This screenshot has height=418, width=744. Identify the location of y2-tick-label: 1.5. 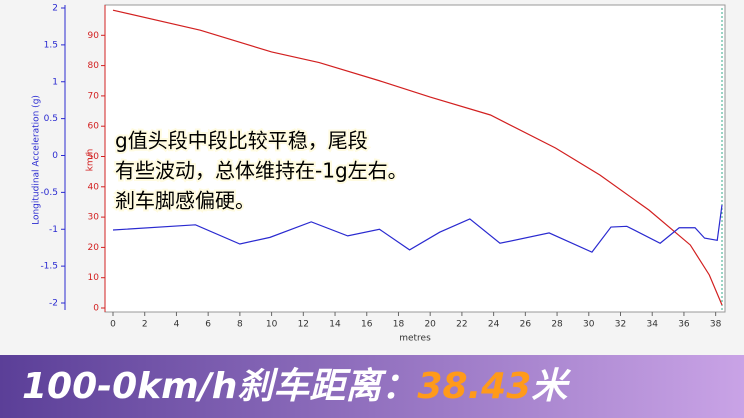
(51, 45).